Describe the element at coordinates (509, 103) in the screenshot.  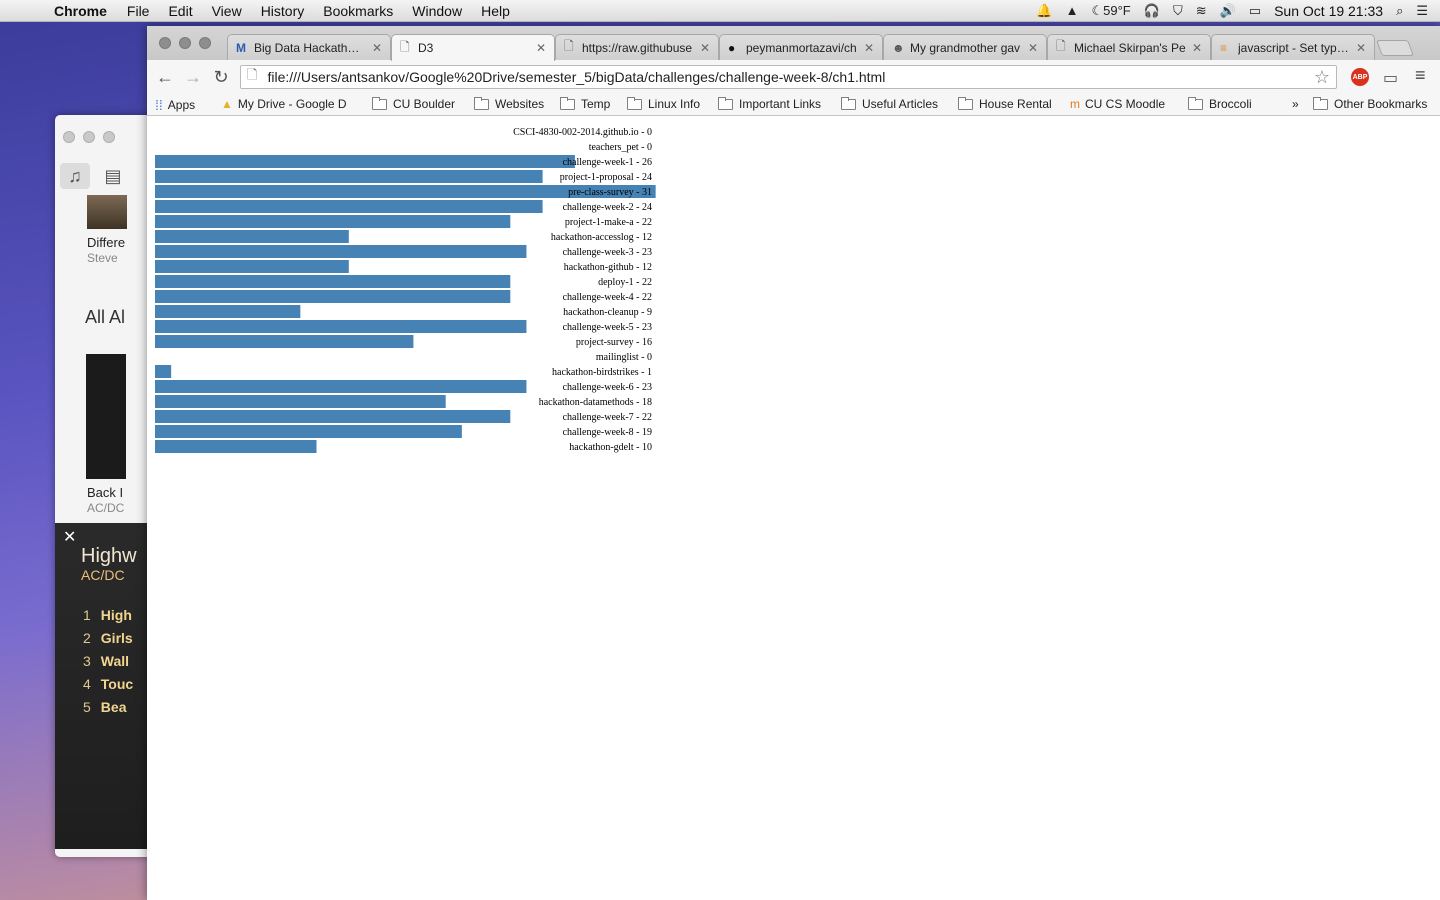
I see `bookmark-folder-websites: Websites` at that location.